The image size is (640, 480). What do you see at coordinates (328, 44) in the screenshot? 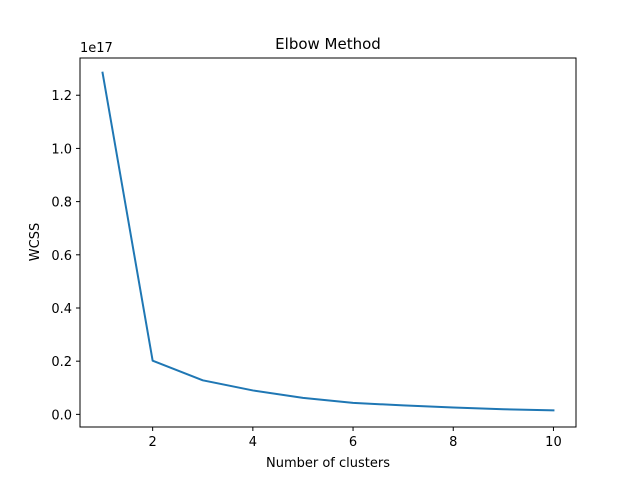
I see `chart-title: Elbow Method` at bounding box center [328, 44].